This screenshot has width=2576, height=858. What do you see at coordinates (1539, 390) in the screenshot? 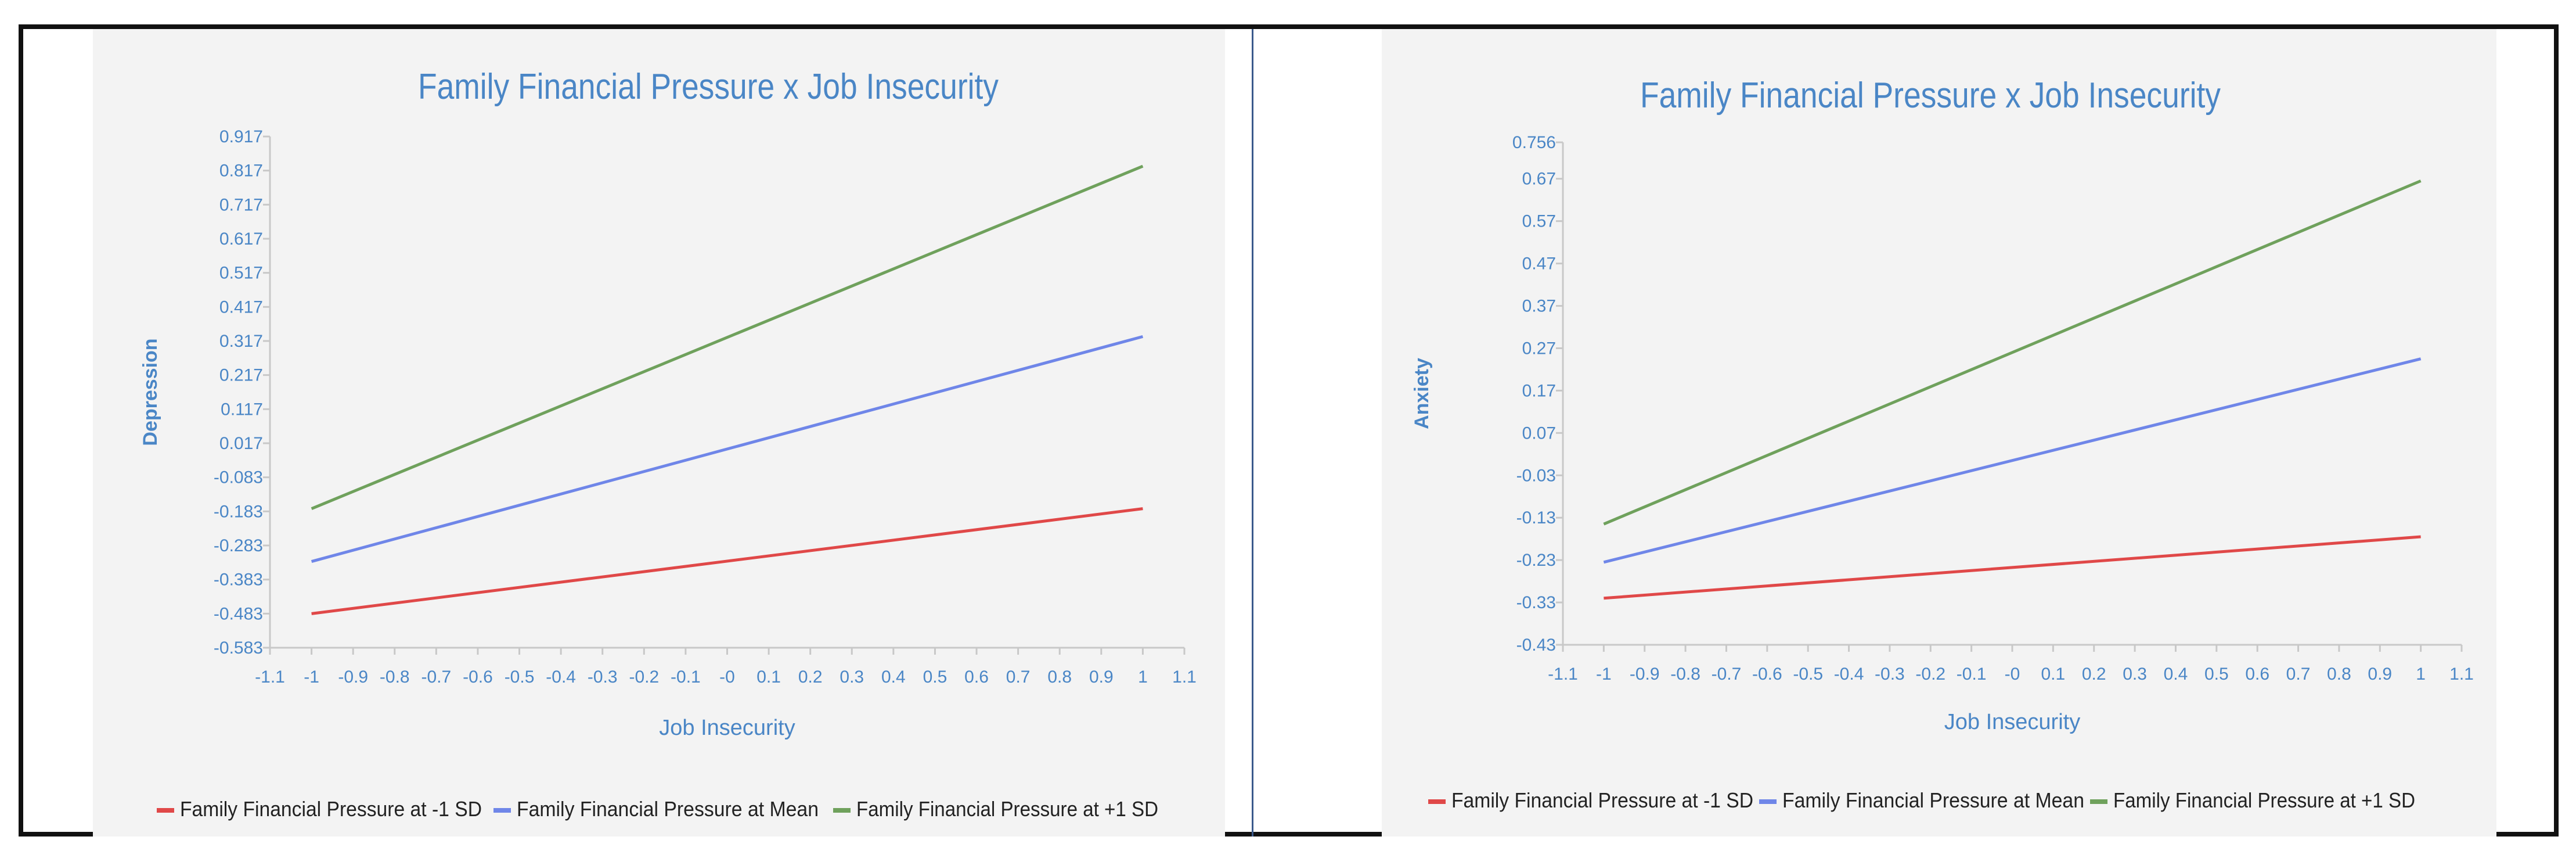
I see `y-tick-label: 0.17` at bounding box center [1539, 390].